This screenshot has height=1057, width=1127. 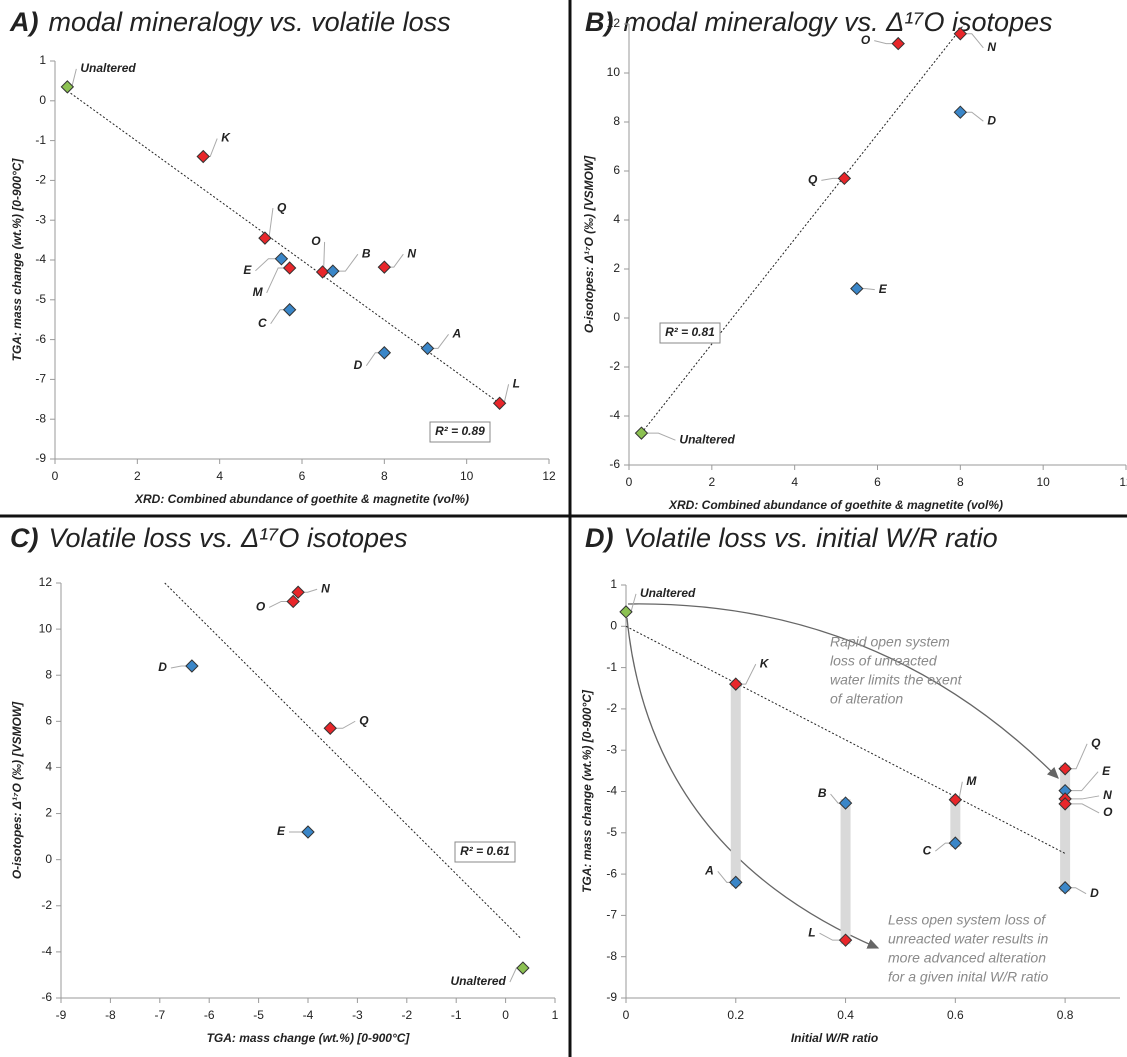 I want to click on y-tick-label: -2, so click(x=40, y=180).